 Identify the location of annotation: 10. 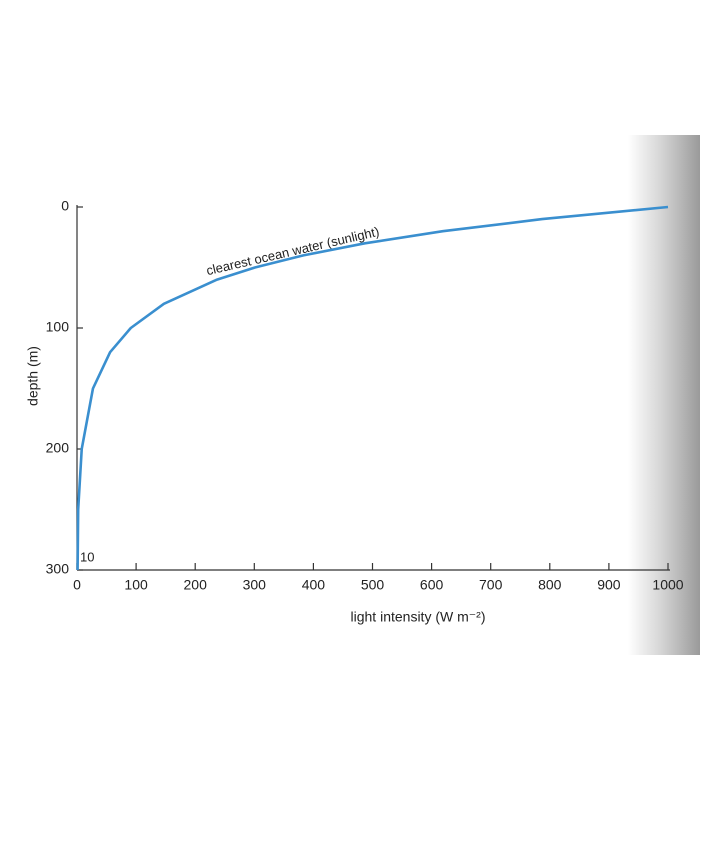
(87, 556).